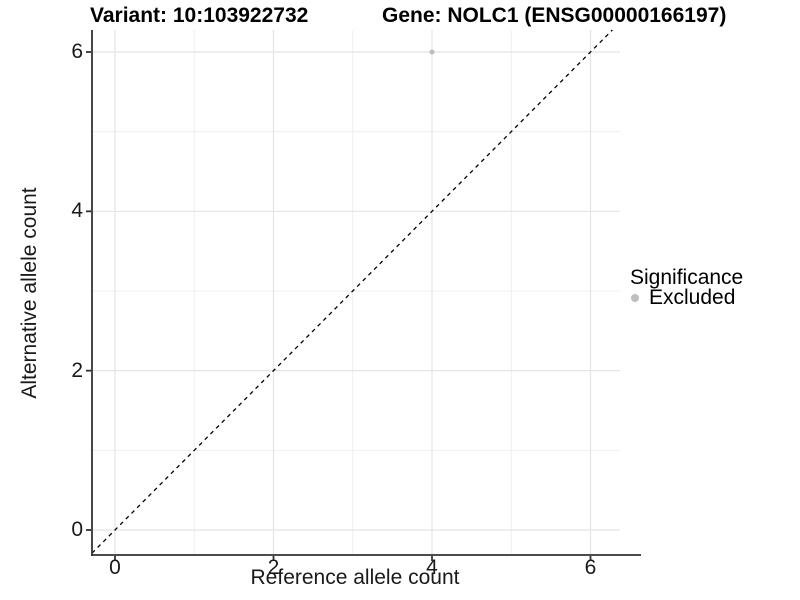 The width and height of the screenshot is (800, 600). I want to click on x-tick-label: 6, so click(590, 567).